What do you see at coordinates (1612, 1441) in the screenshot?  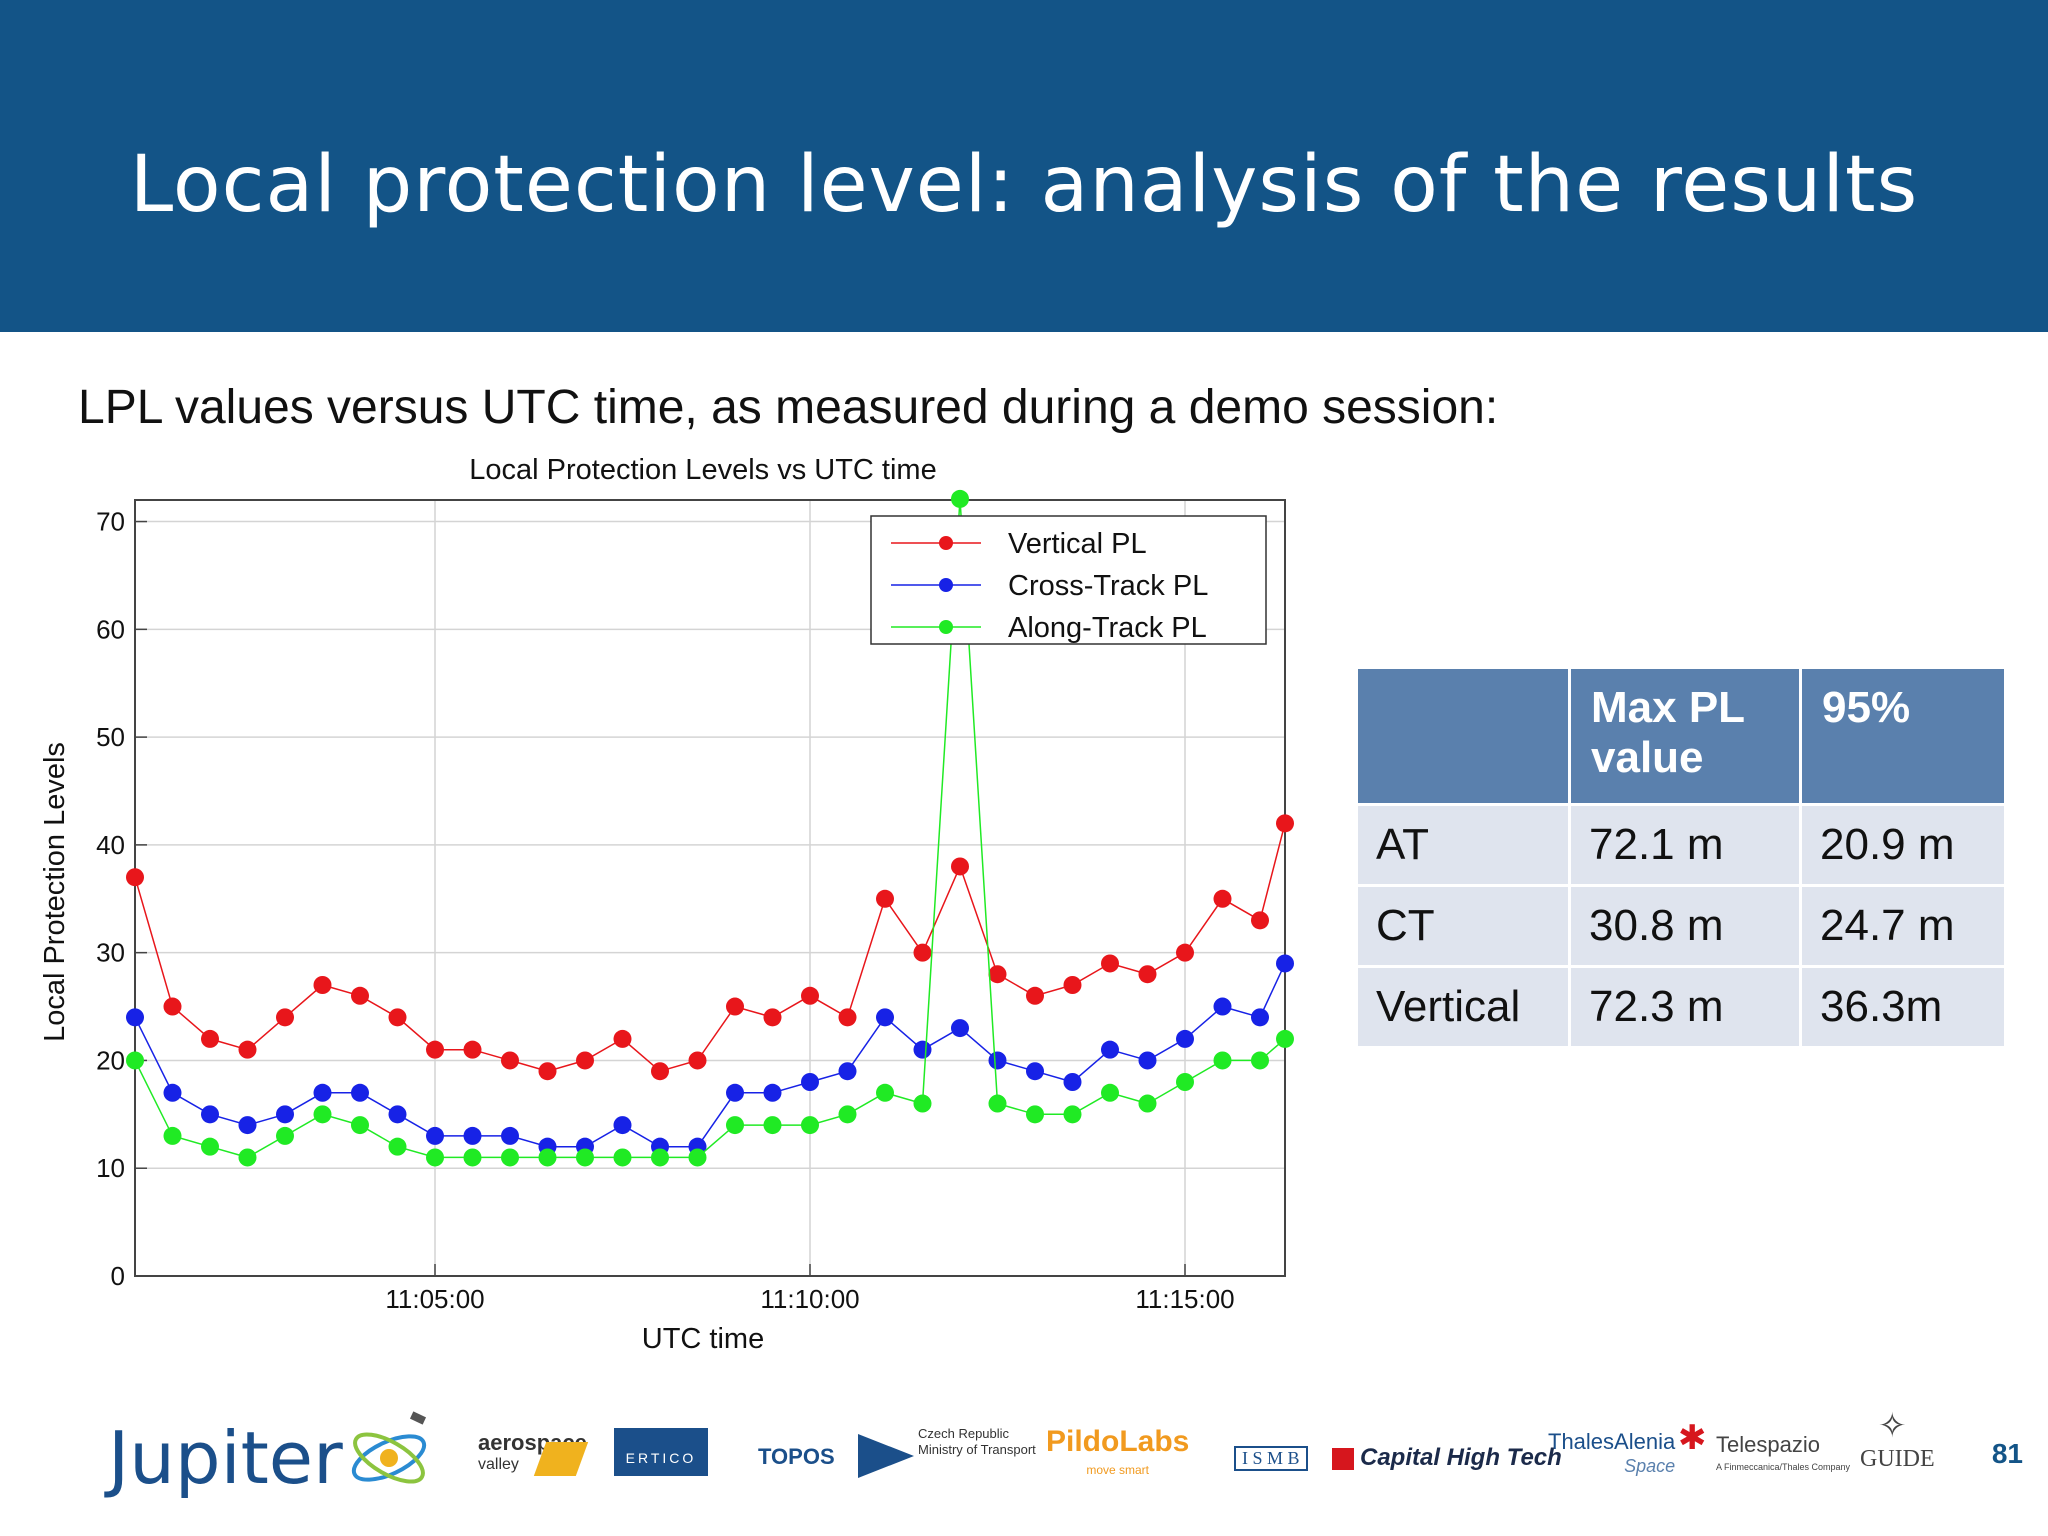 I see `thales-text: ThalesAlenia` at bounding box center [1612, 1441].